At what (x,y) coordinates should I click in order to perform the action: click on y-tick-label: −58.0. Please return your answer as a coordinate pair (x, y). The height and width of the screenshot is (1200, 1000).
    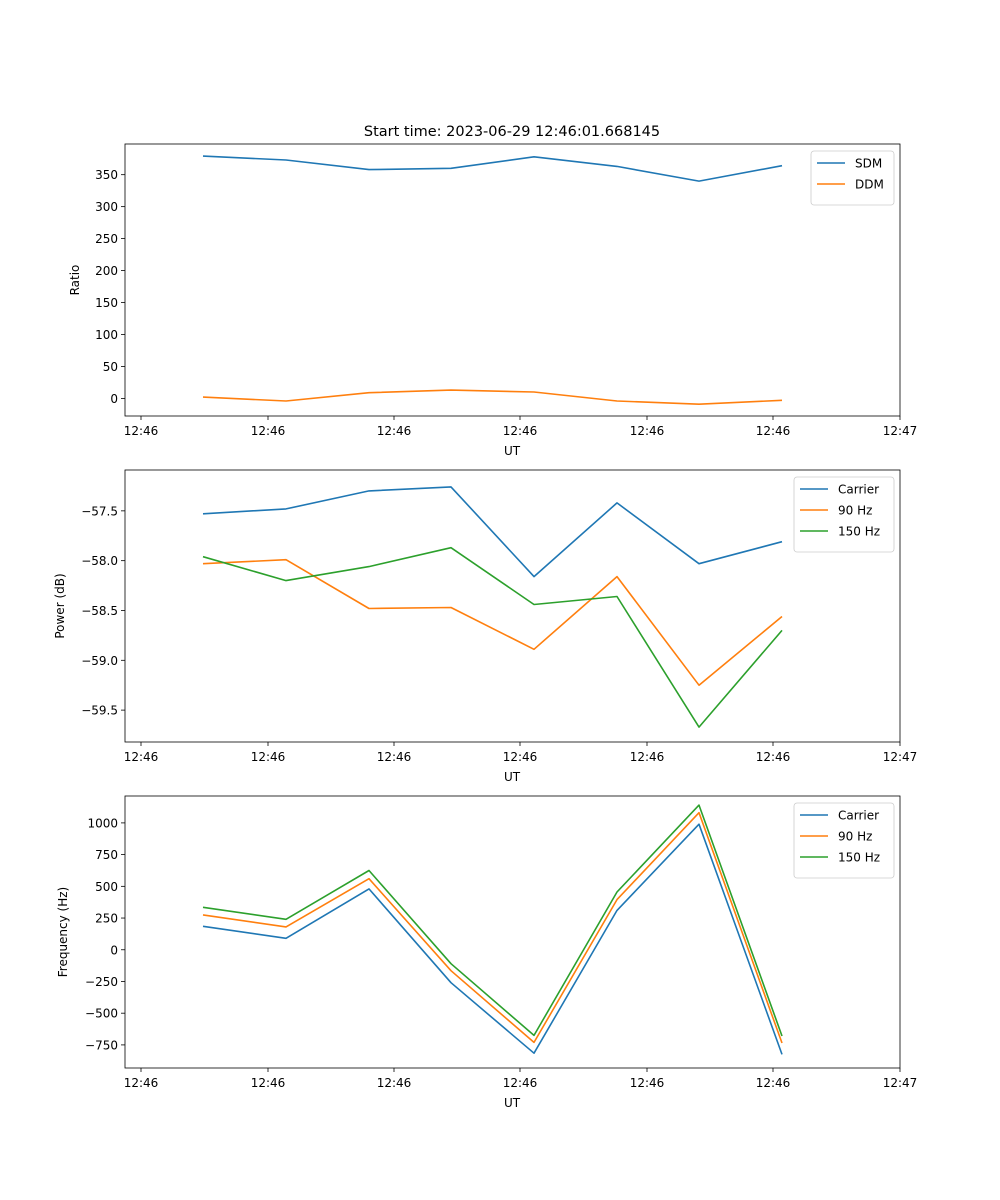
    Looking at the image, I should click on (99, 561).